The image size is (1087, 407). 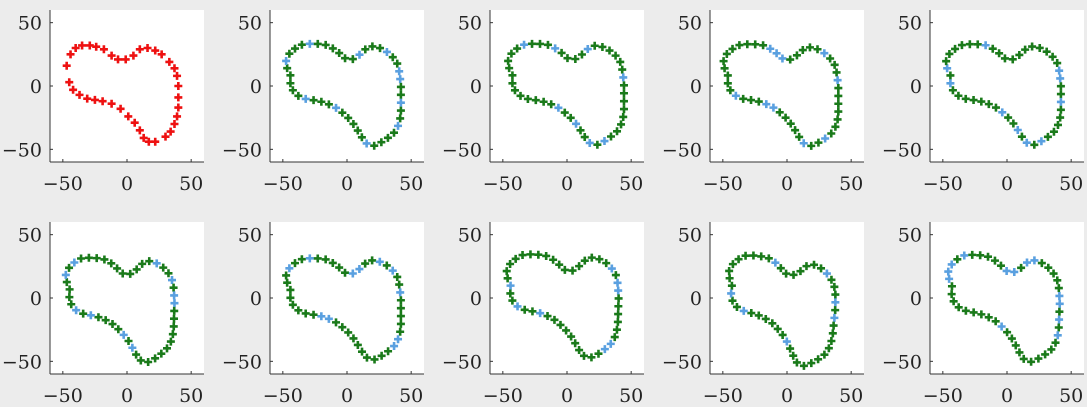 I want to click on subplot-r0-c1: −50 0 50 −50 0 50, so click(x=323, y=102).